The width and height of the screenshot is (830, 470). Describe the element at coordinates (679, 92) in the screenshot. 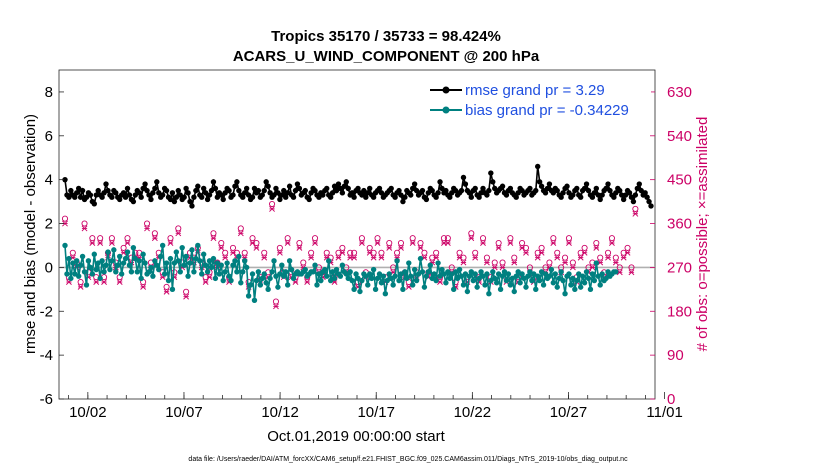

I see `y-tick-label-right: 630` at that location.